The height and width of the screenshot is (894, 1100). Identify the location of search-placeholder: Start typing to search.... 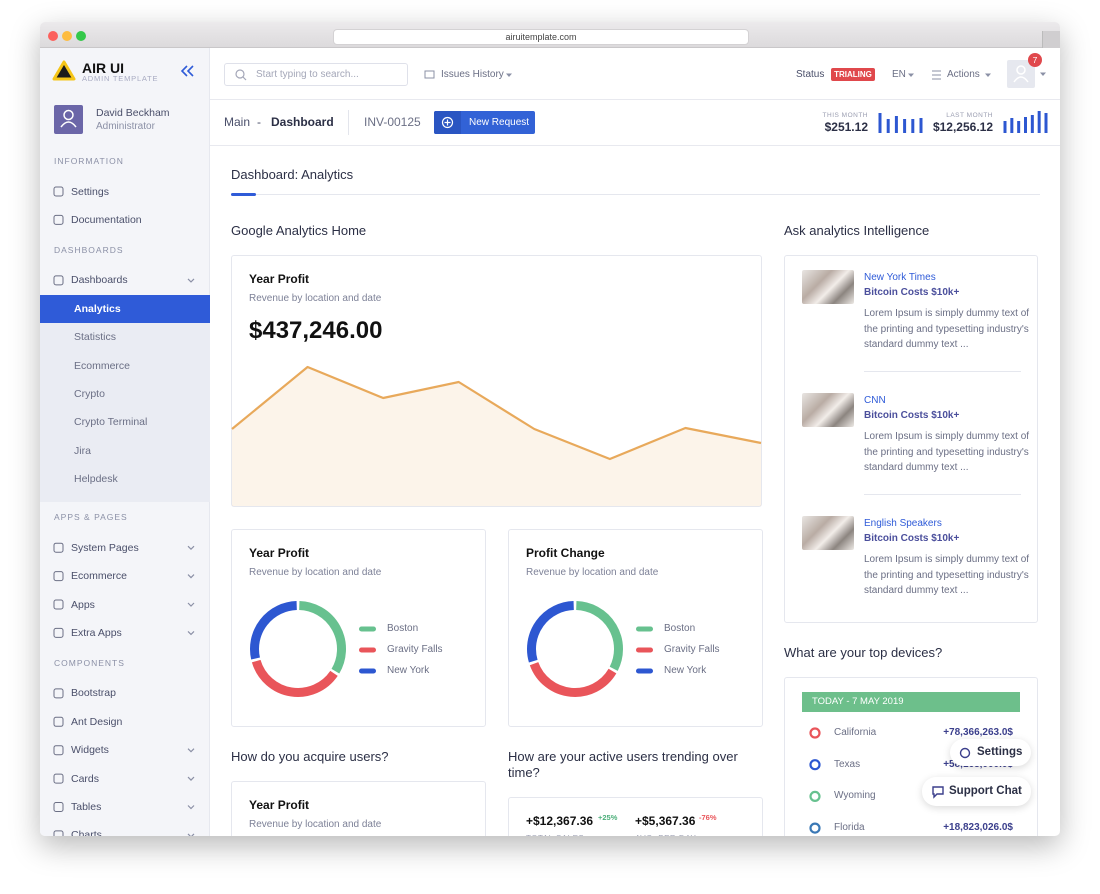
(307, 74).